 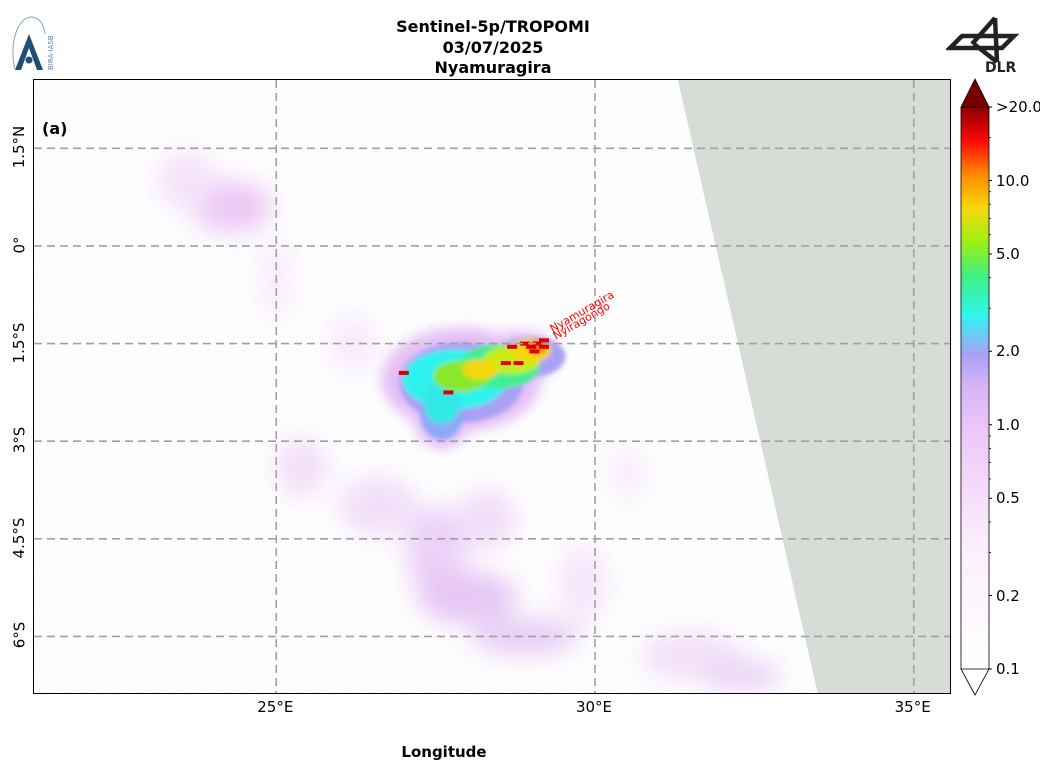 I want to click on colorbar-tick-label: 1.0, so click(x=1008, y=424).